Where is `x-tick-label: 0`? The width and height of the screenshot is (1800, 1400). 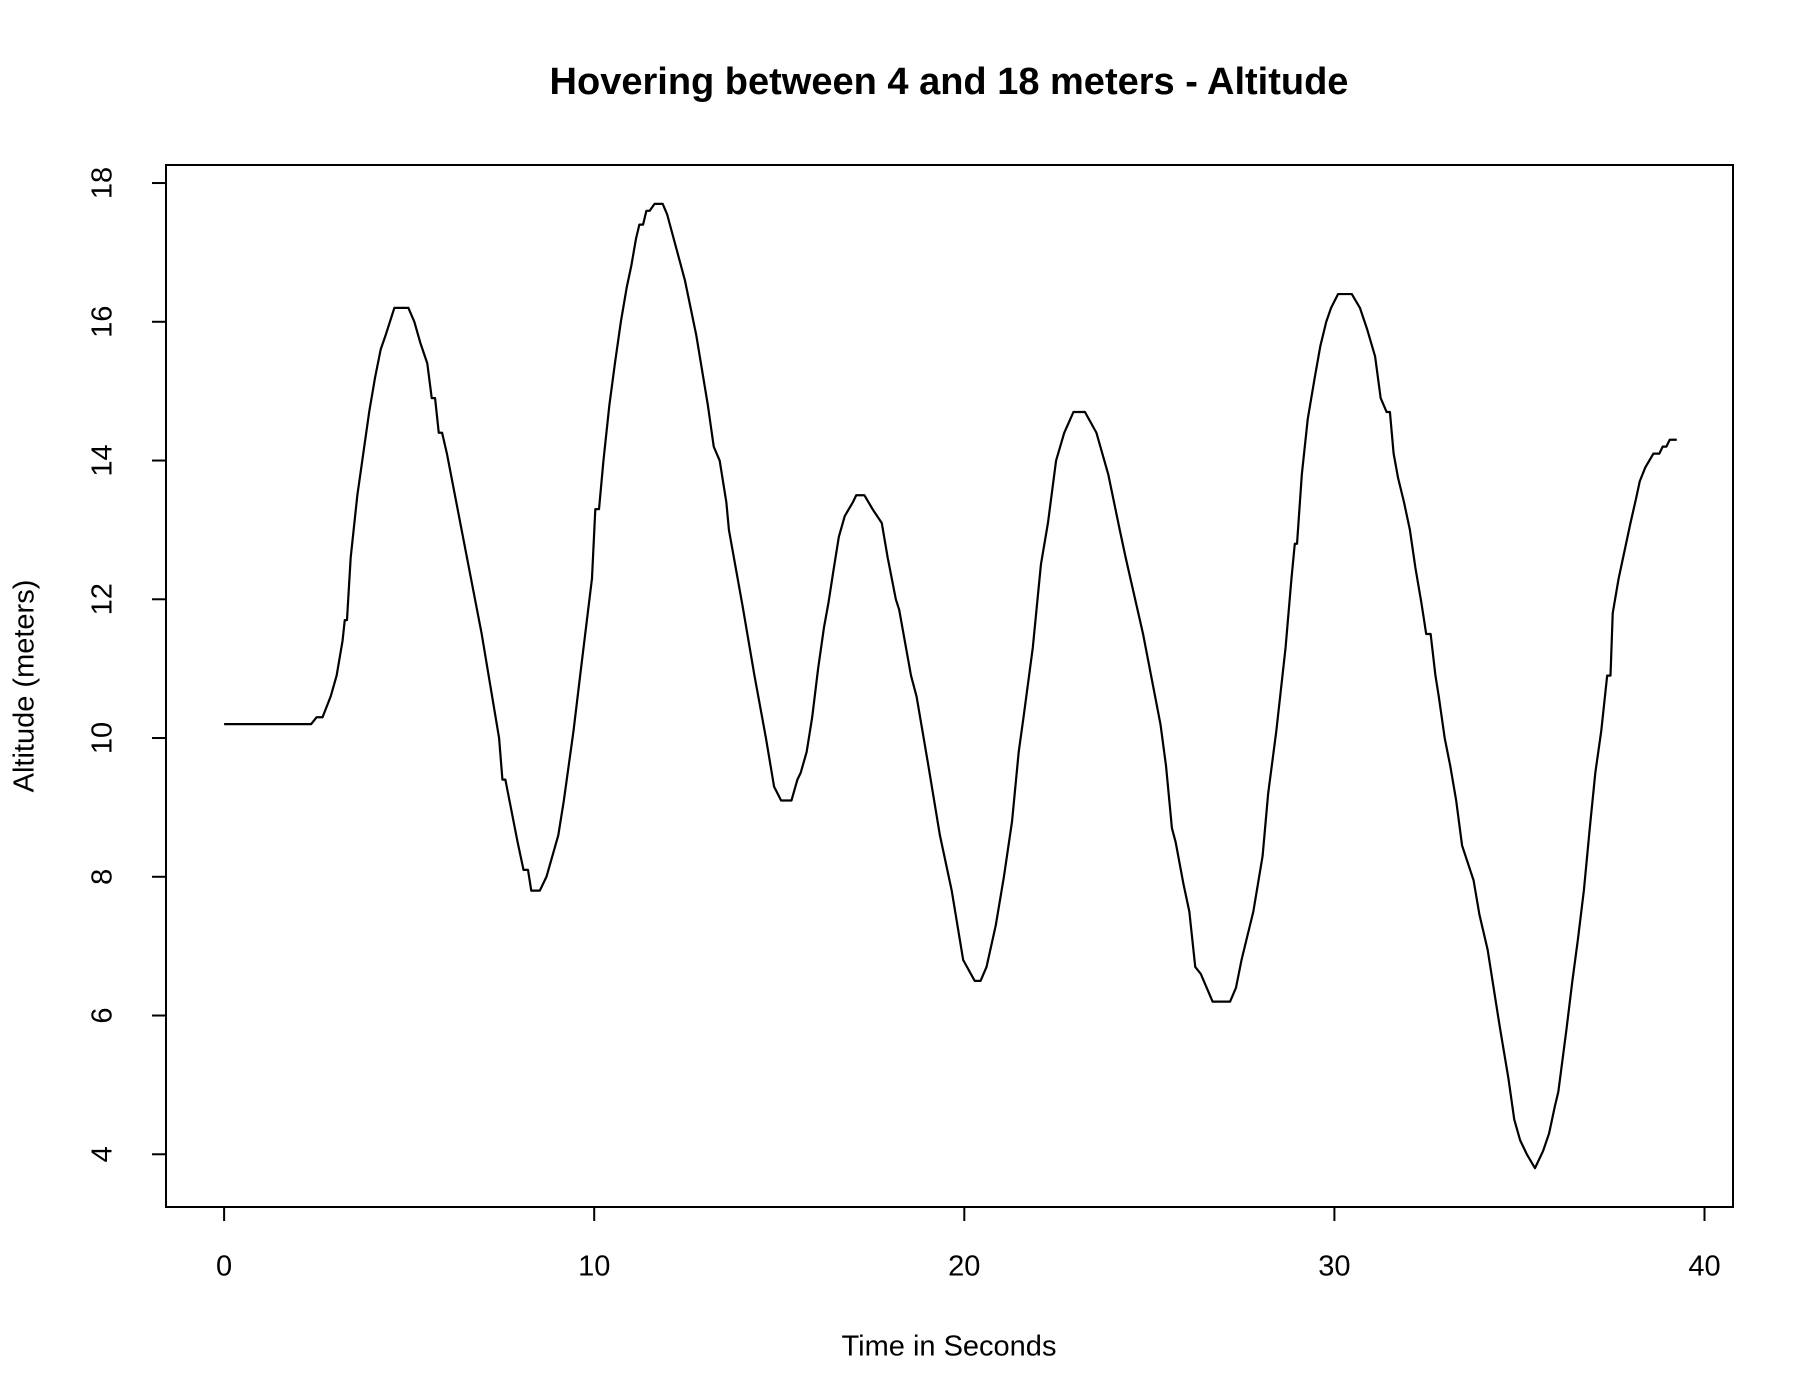
x-tick-label: 0 is located at coordinates (224, 1267).